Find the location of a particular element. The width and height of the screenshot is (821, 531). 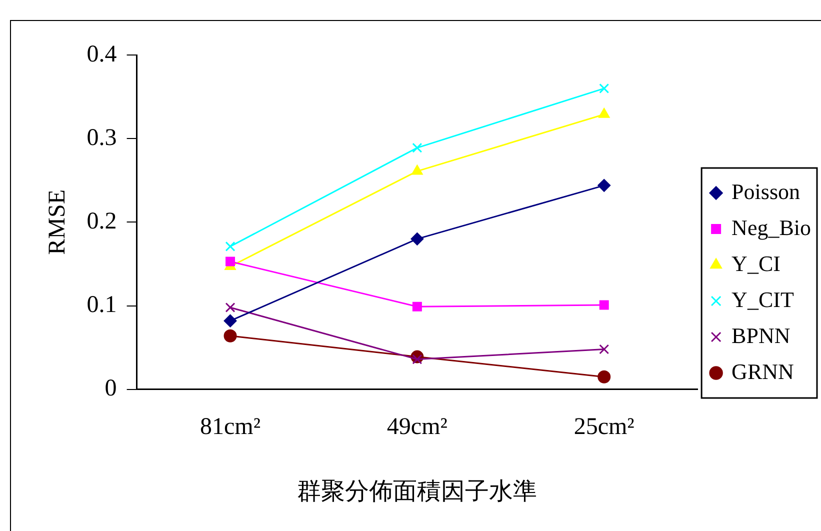

legend-label: Y_CIT is located at coordinates (763, 299).